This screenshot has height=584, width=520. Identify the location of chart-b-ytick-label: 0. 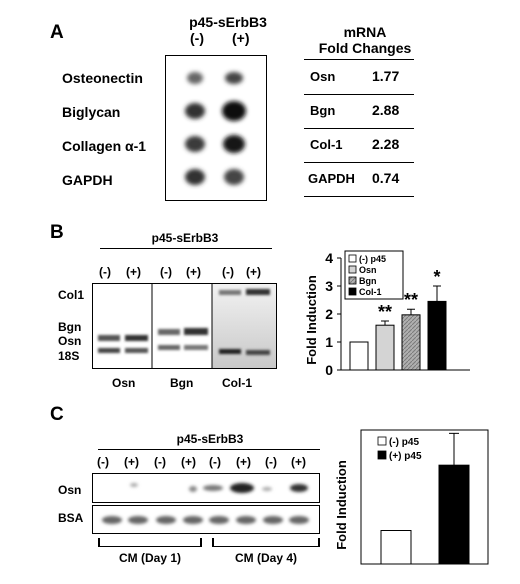
(329, 370).